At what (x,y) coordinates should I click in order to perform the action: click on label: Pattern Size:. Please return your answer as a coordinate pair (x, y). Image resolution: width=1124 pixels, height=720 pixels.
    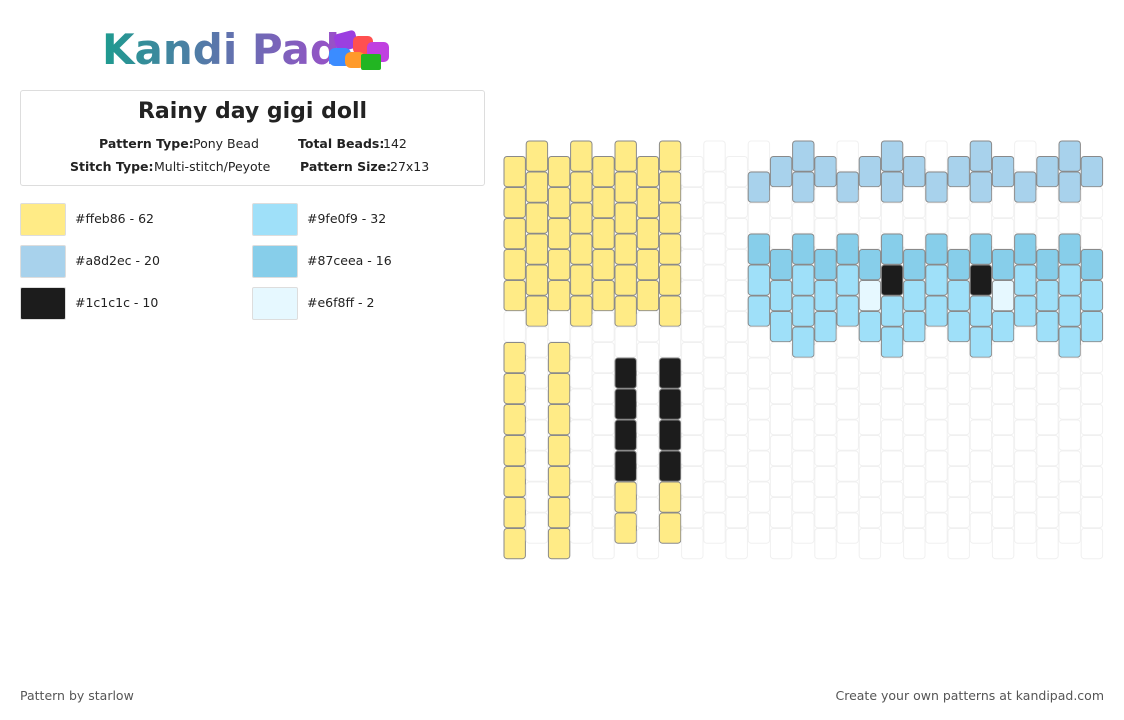
    Looking at the image, I should click on (346, 166).